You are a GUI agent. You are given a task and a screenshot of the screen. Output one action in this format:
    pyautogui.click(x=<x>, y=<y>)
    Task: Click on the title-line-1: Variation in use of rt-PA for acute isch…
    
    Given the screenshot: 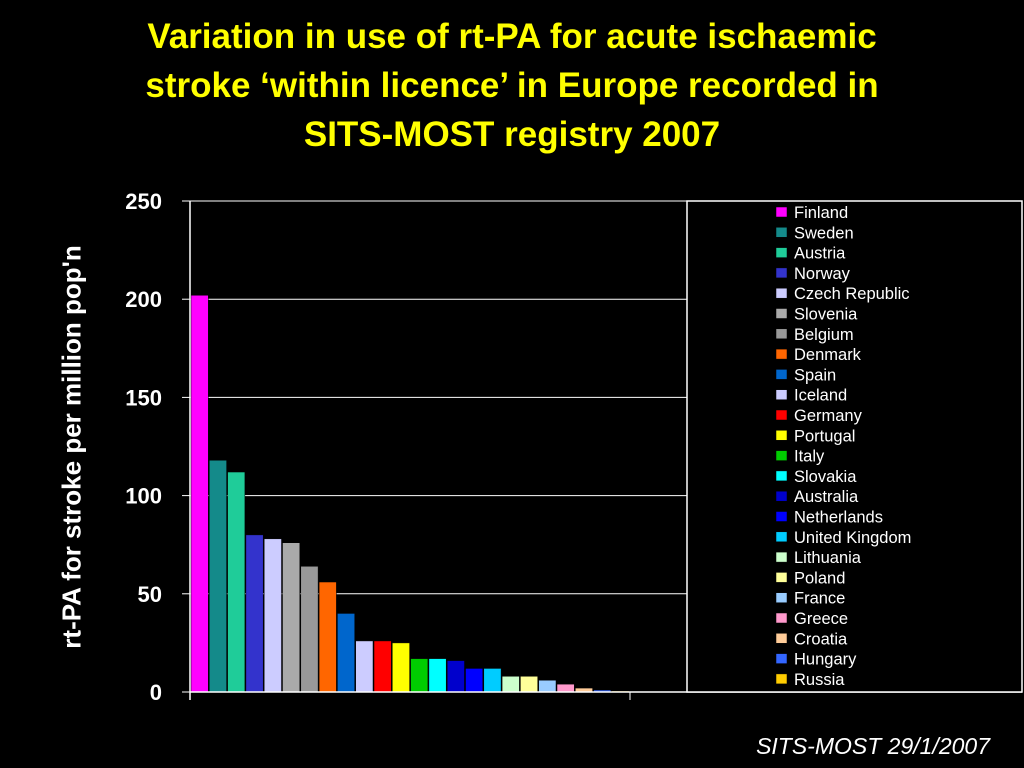 What is the action you would take?
    pyautogui.click(x=512, y=36)
    